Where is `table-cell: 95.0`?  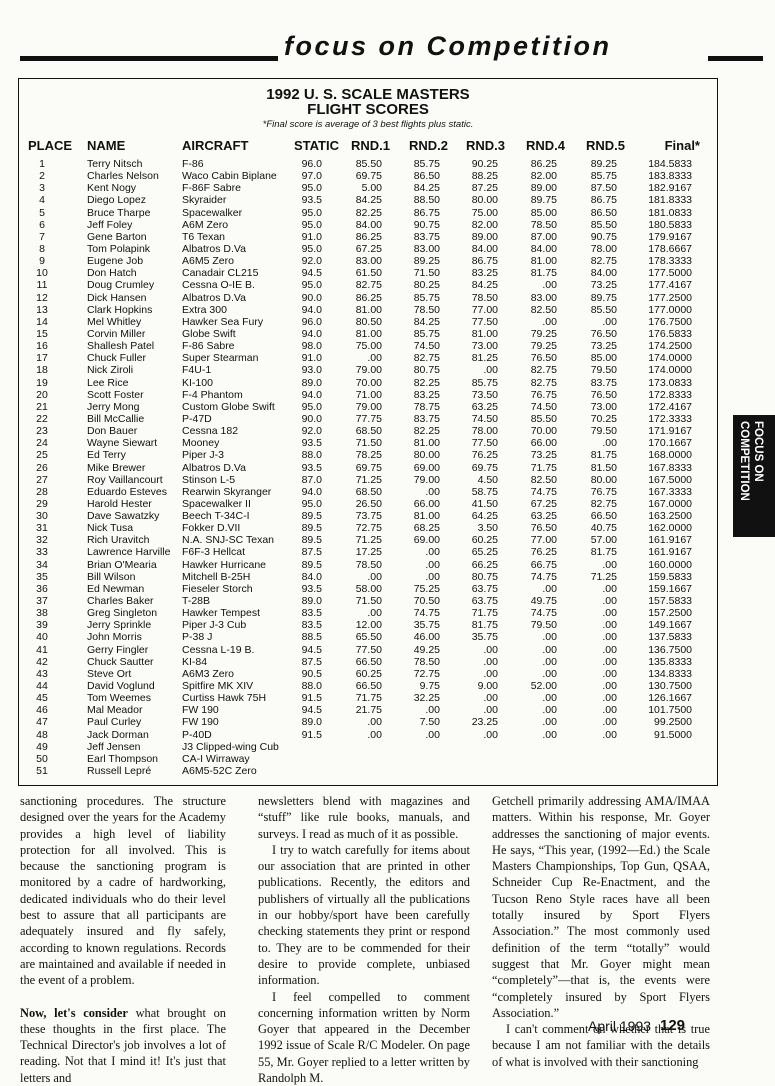
table-cell: 95.0 is located at coordinates (311, 248).